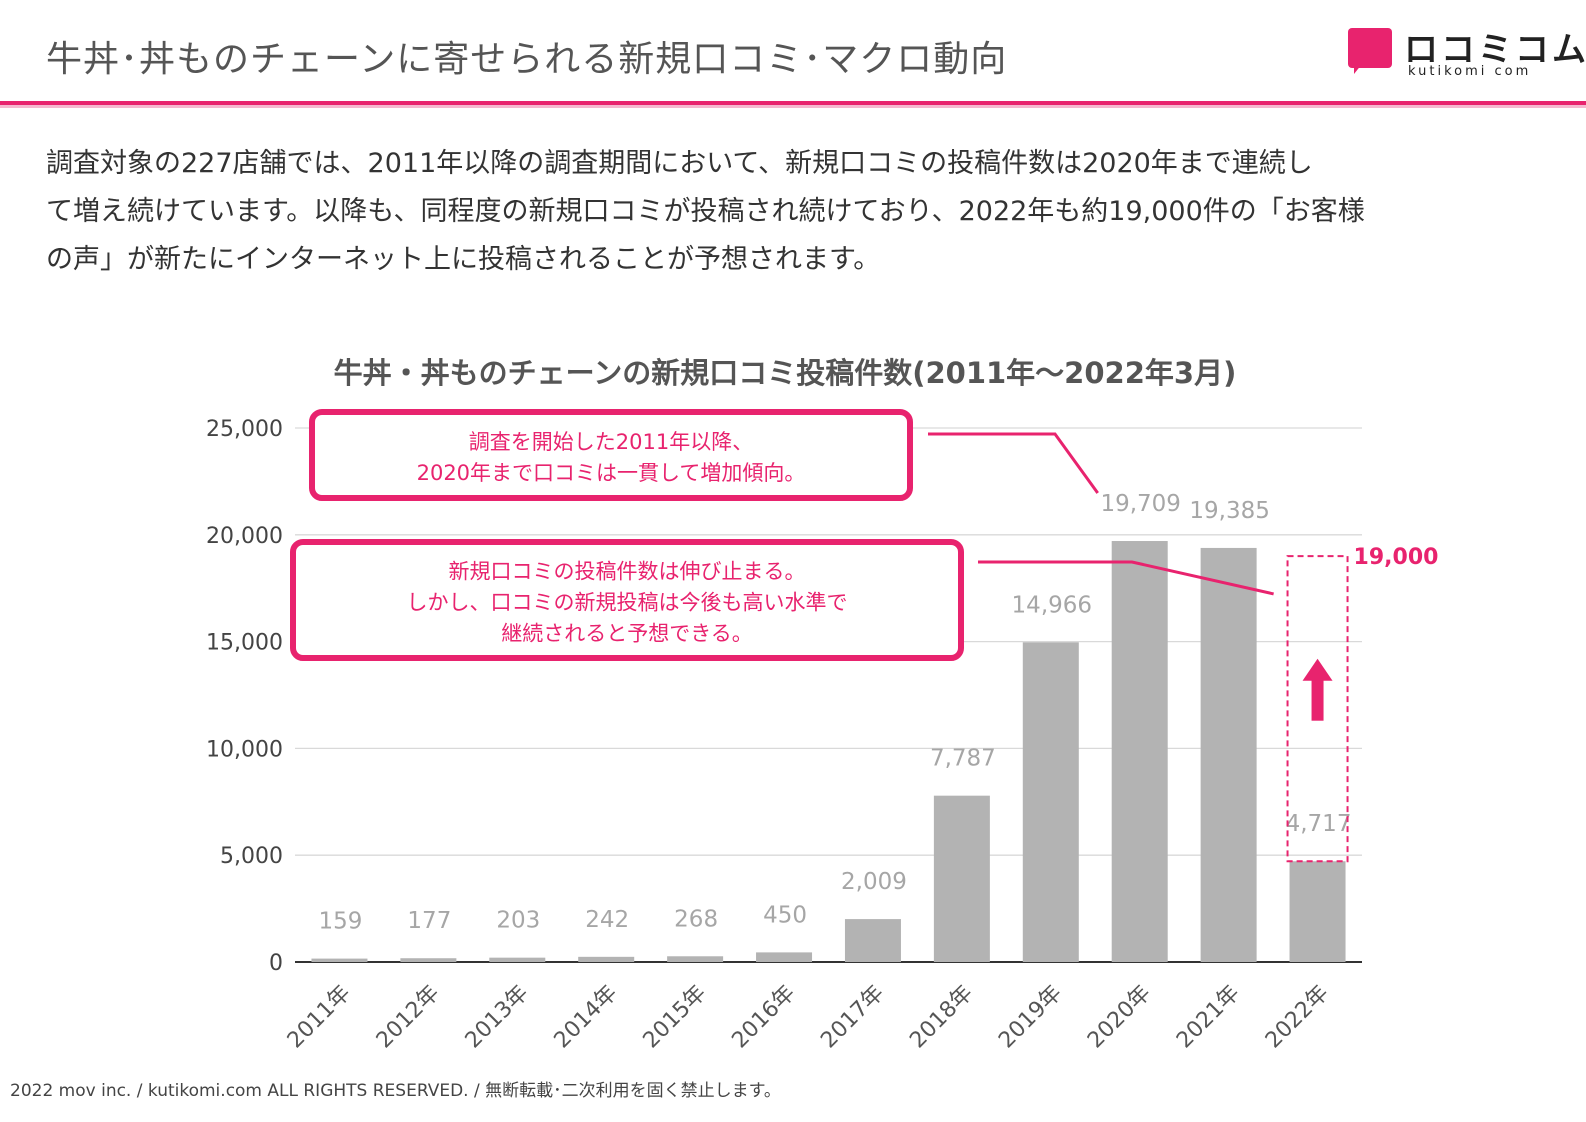 Image resolution: width=1586 pixels, height=1122 pixels. Describe the element at coordinates (1317, 669) in the screenshot. I see `forecast-arrow-icon` at that location.